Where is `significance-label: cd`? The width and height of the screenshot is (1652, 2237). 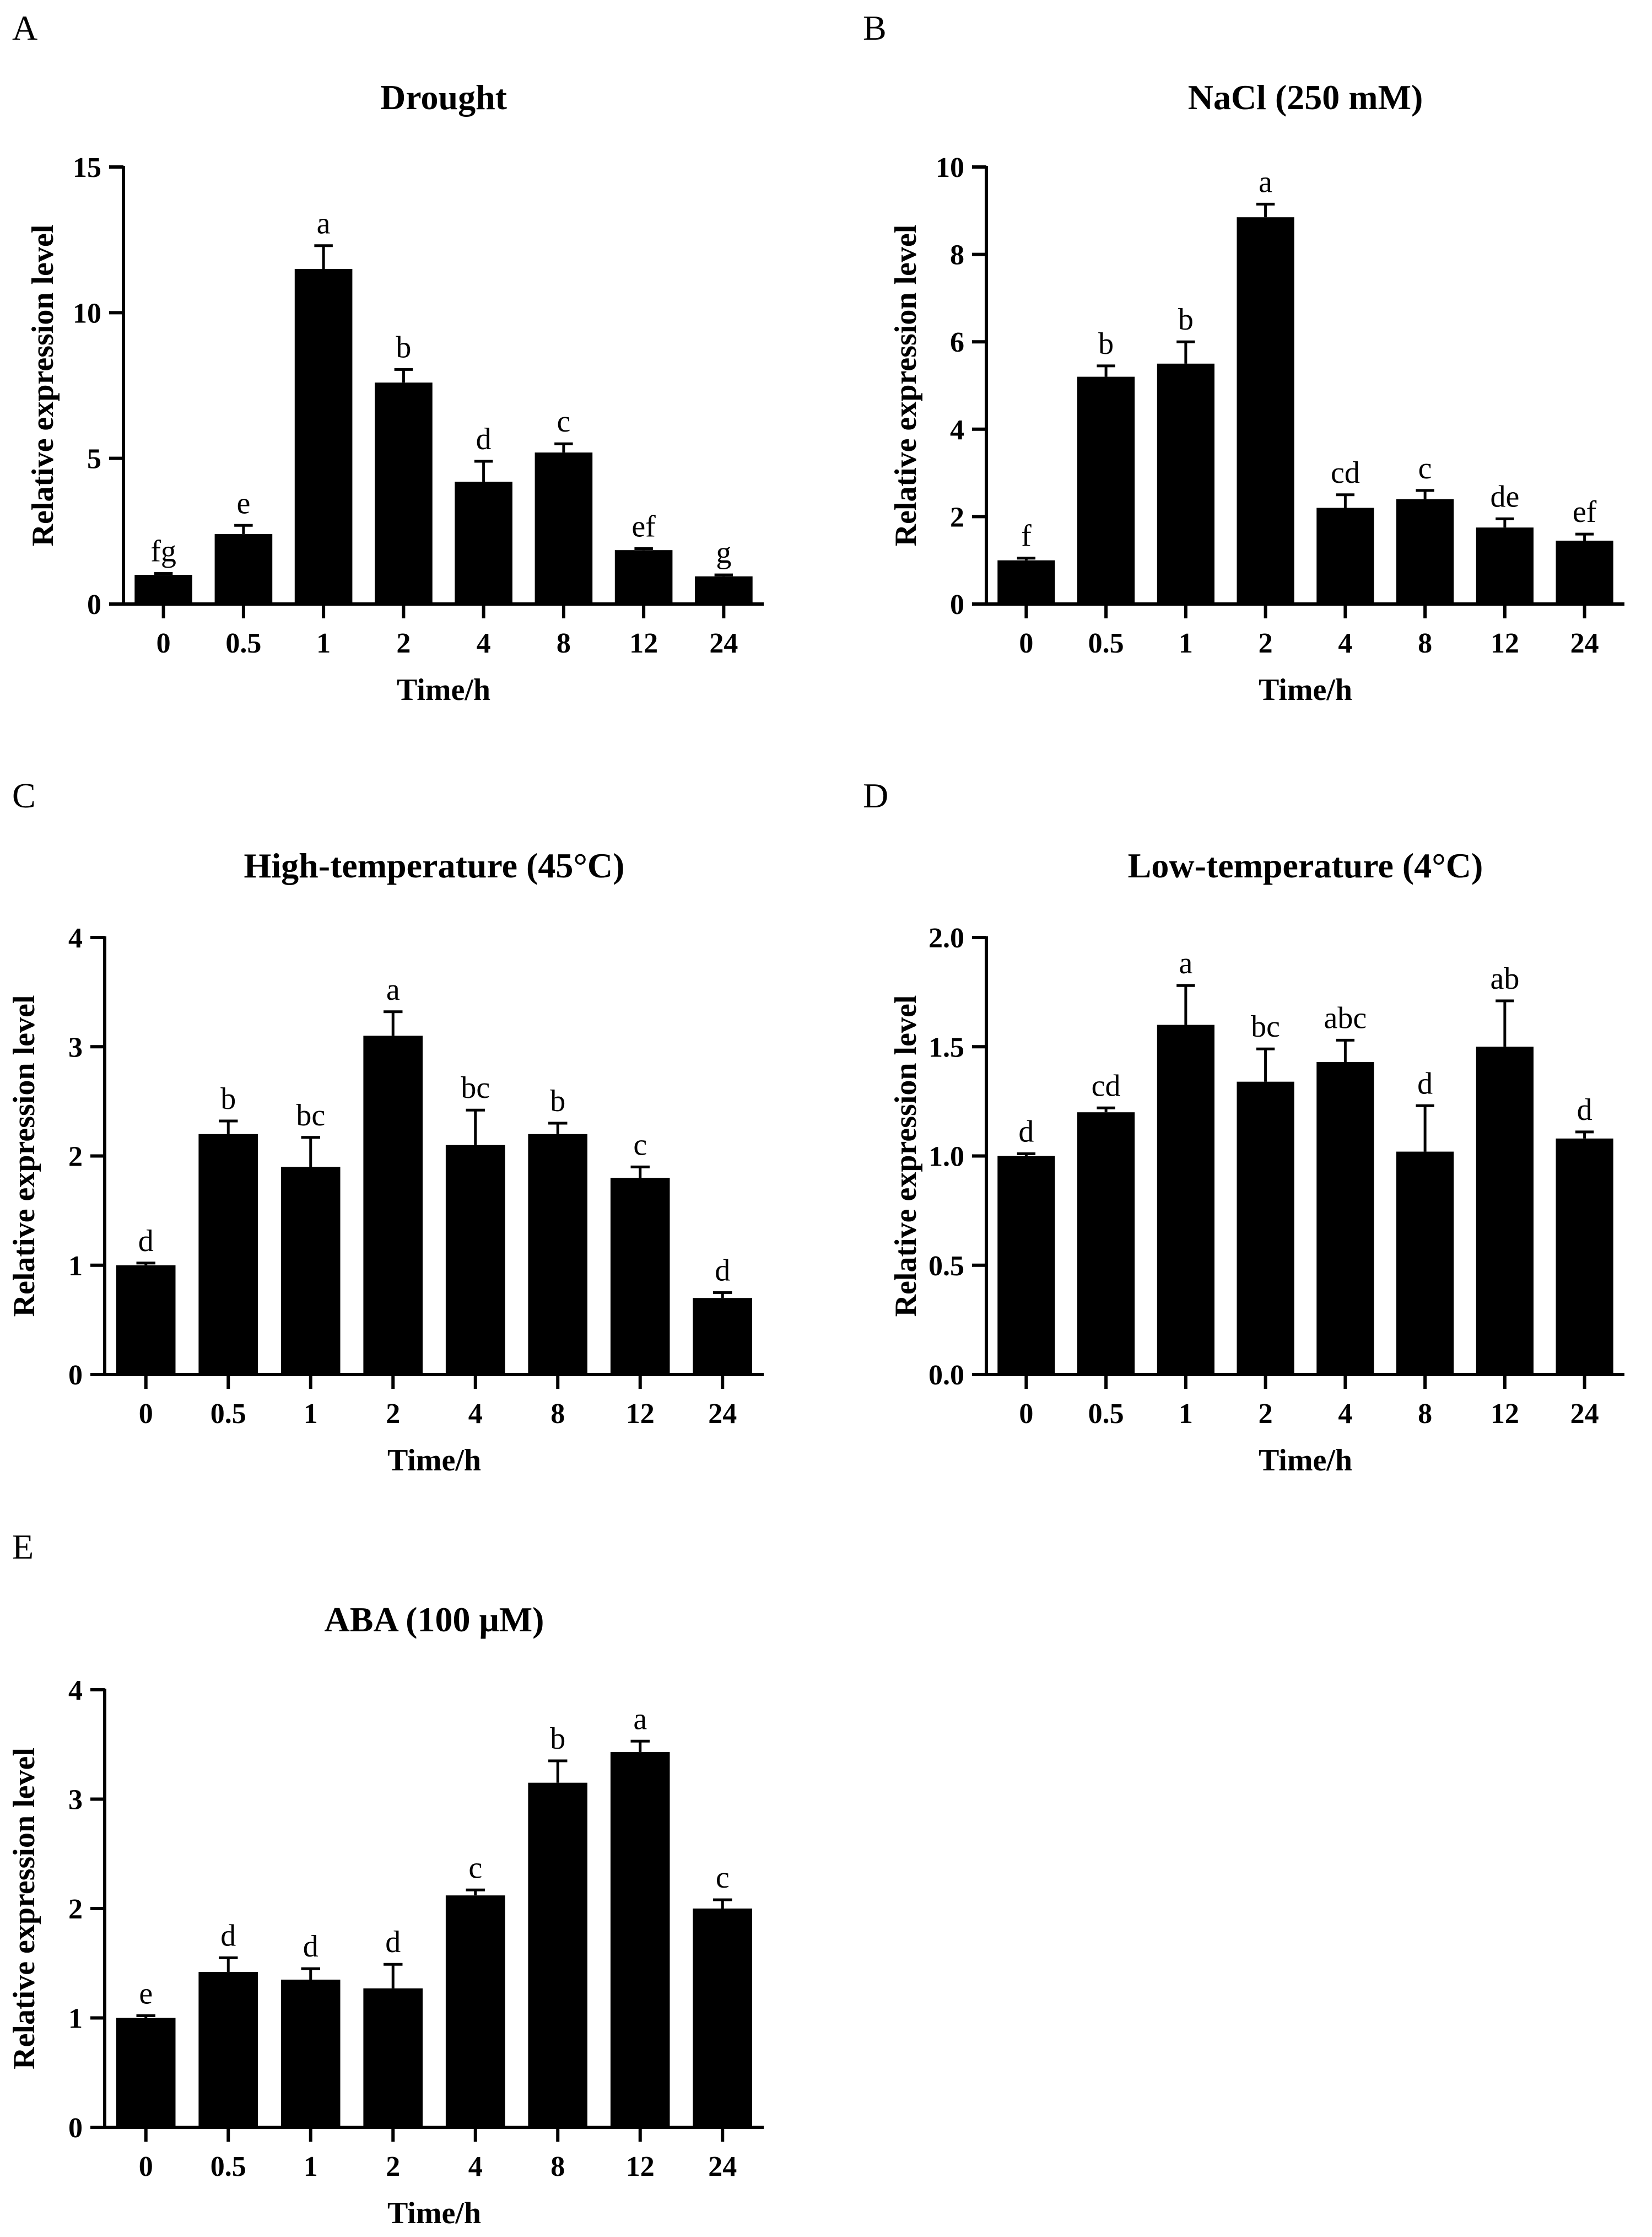
significance-label: cd is located at coordinates (1106, 1086).